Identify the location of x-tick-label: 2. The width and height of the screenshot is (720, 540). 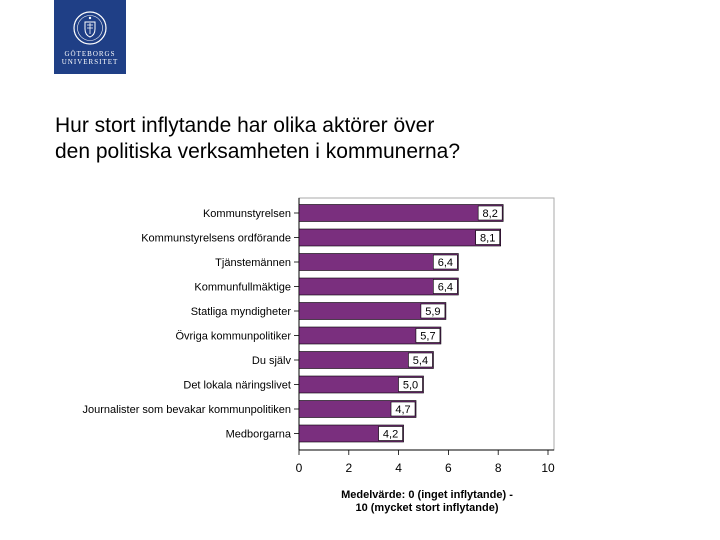
(348, 468).